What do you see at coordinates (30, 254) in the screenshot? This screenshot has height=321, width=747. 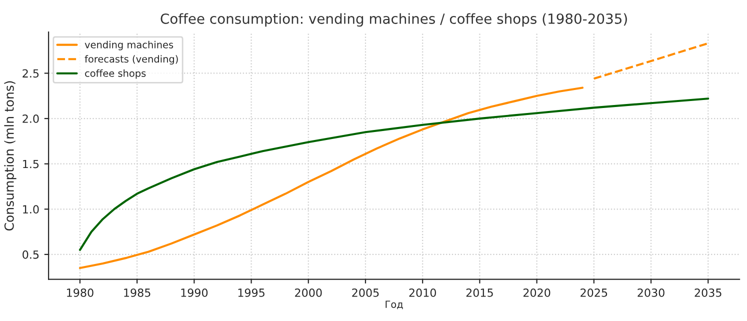 I see `y-tick-label: 0.5` at bounding box center [30, 254].